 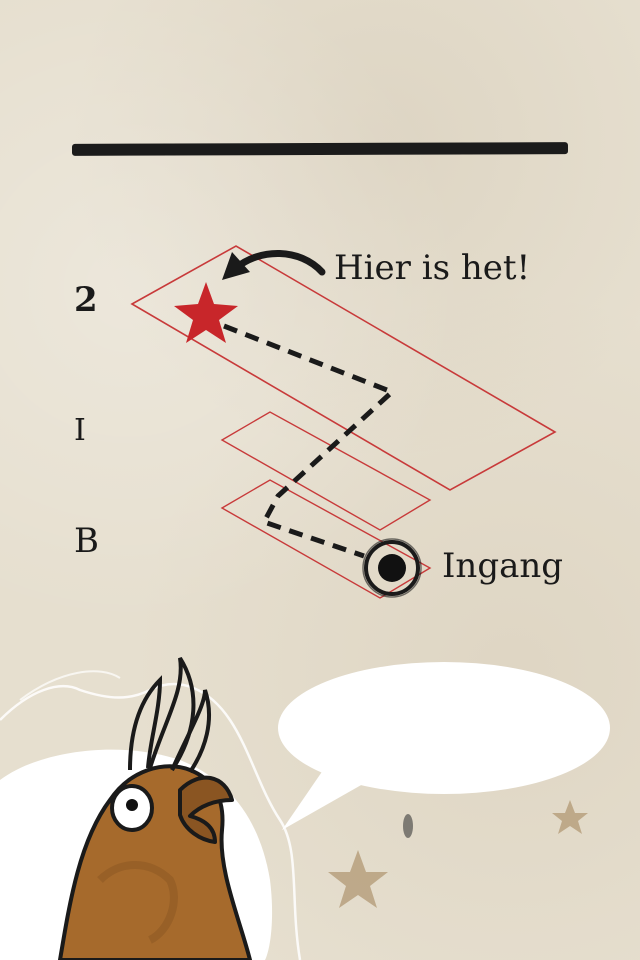 What do you see at coordinates (570, 817) in the screenshot?
I see `decor-star-small-icon` at bounding box center [570, 817].